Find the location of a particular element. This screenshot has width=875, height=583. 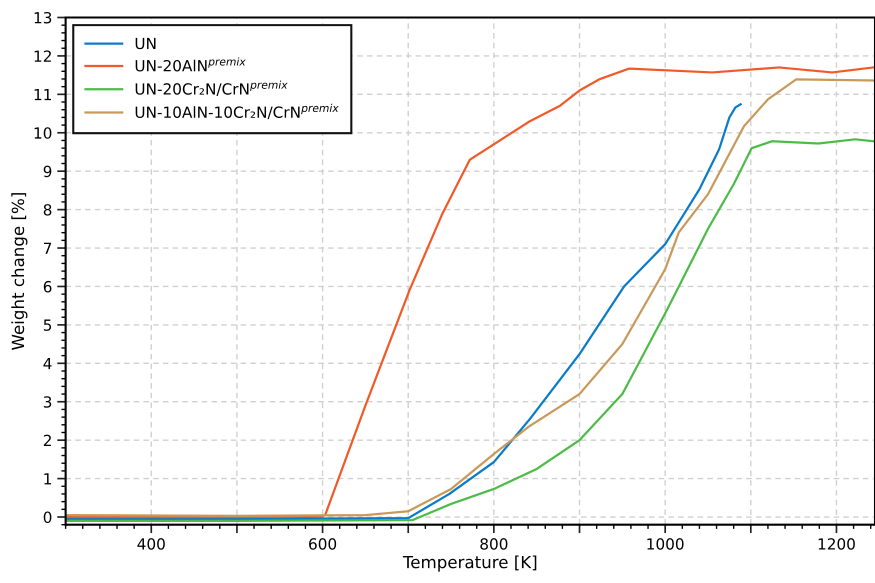

y-tick-label: 1 is located at coordinates (48, 478).